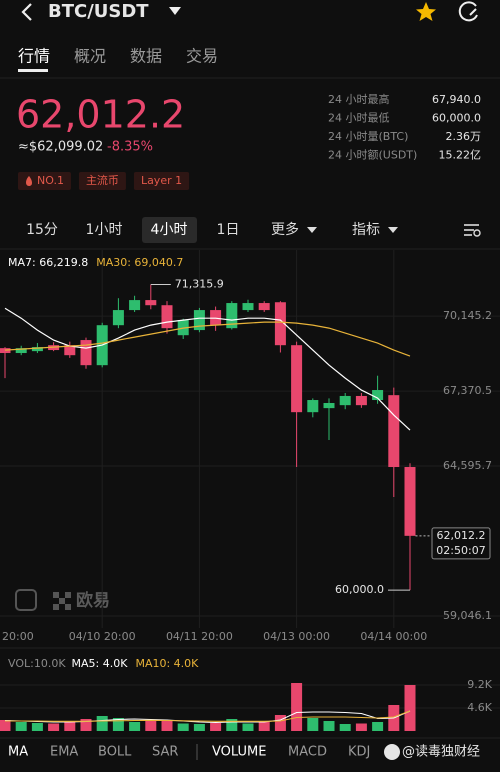  Describe the element at coordinates (467, 315) in the screenshot. I see `y-tick-label: 70,145.2` at that location.